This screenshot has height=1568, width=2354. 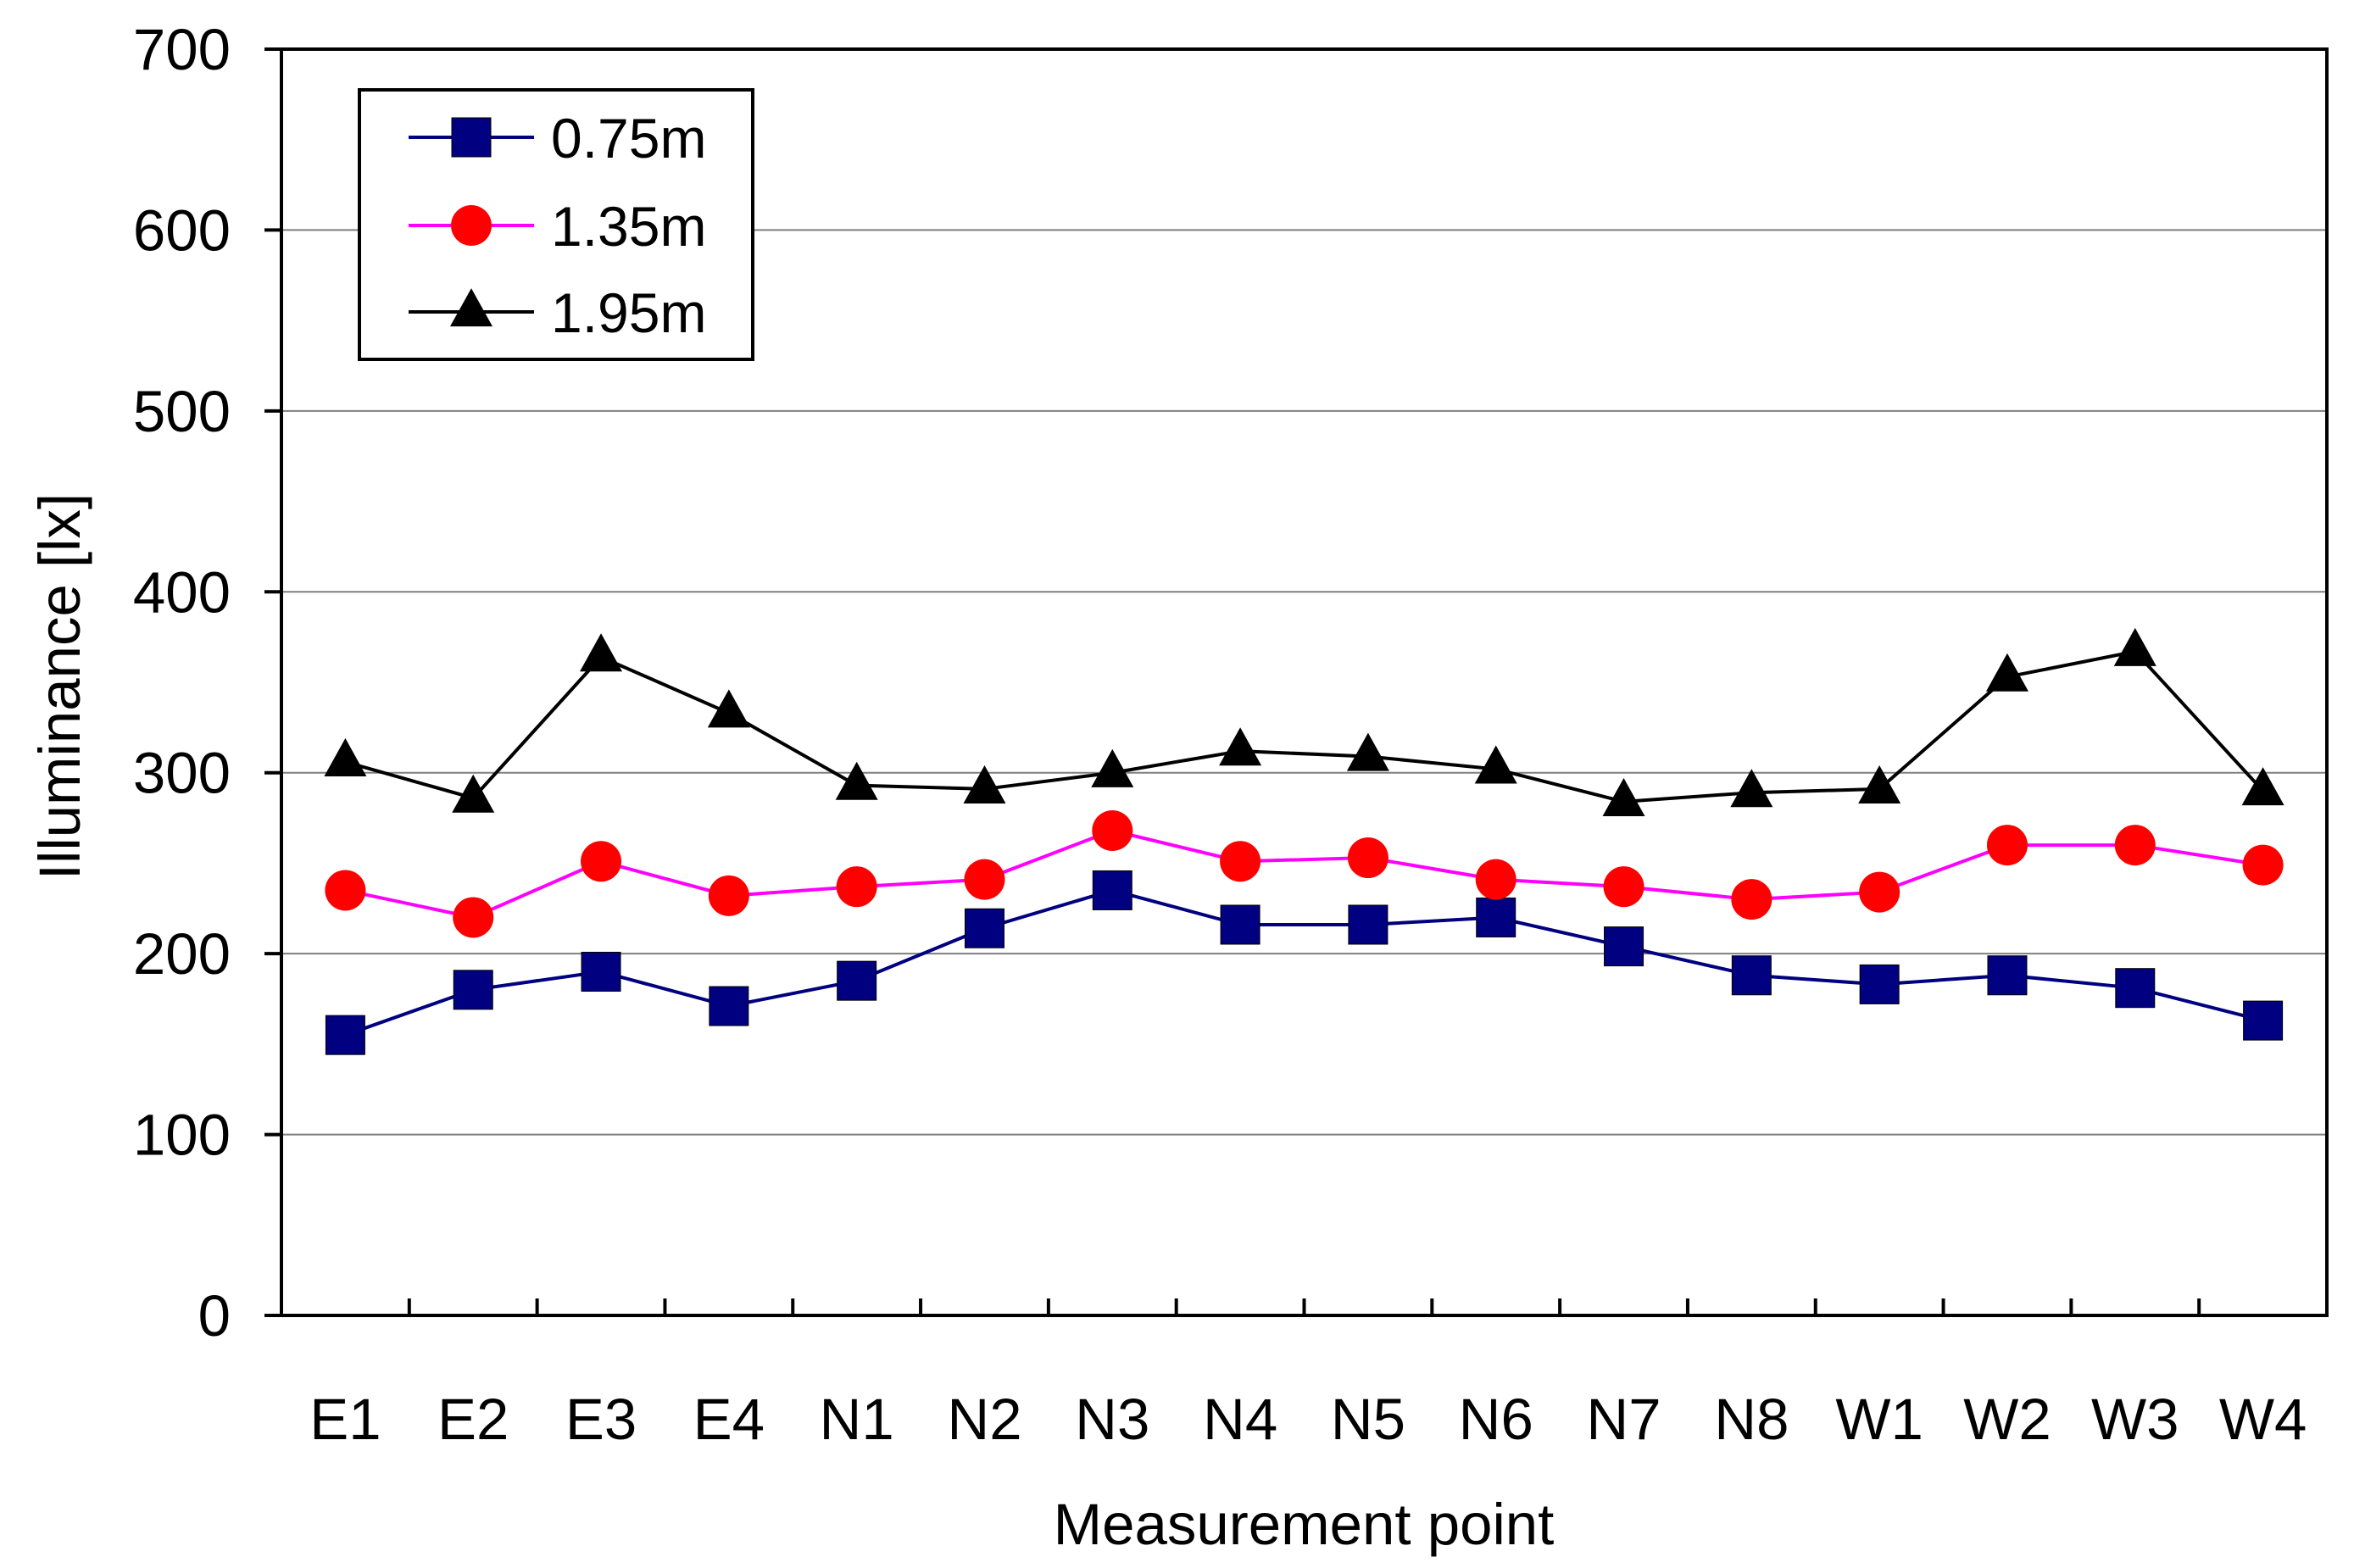 What do you see at coordinates (628, 312) in the screenshot?
I see `legend-label-1.95m: 1.95m` at bounding box center [628, 312].